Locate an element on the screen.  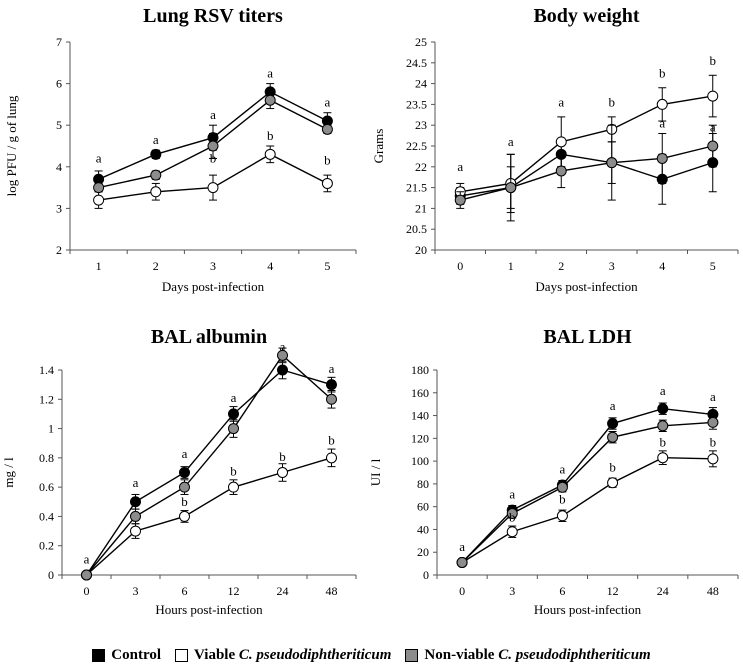
y-tick-label: 160 is located at coordinates (420, 393).